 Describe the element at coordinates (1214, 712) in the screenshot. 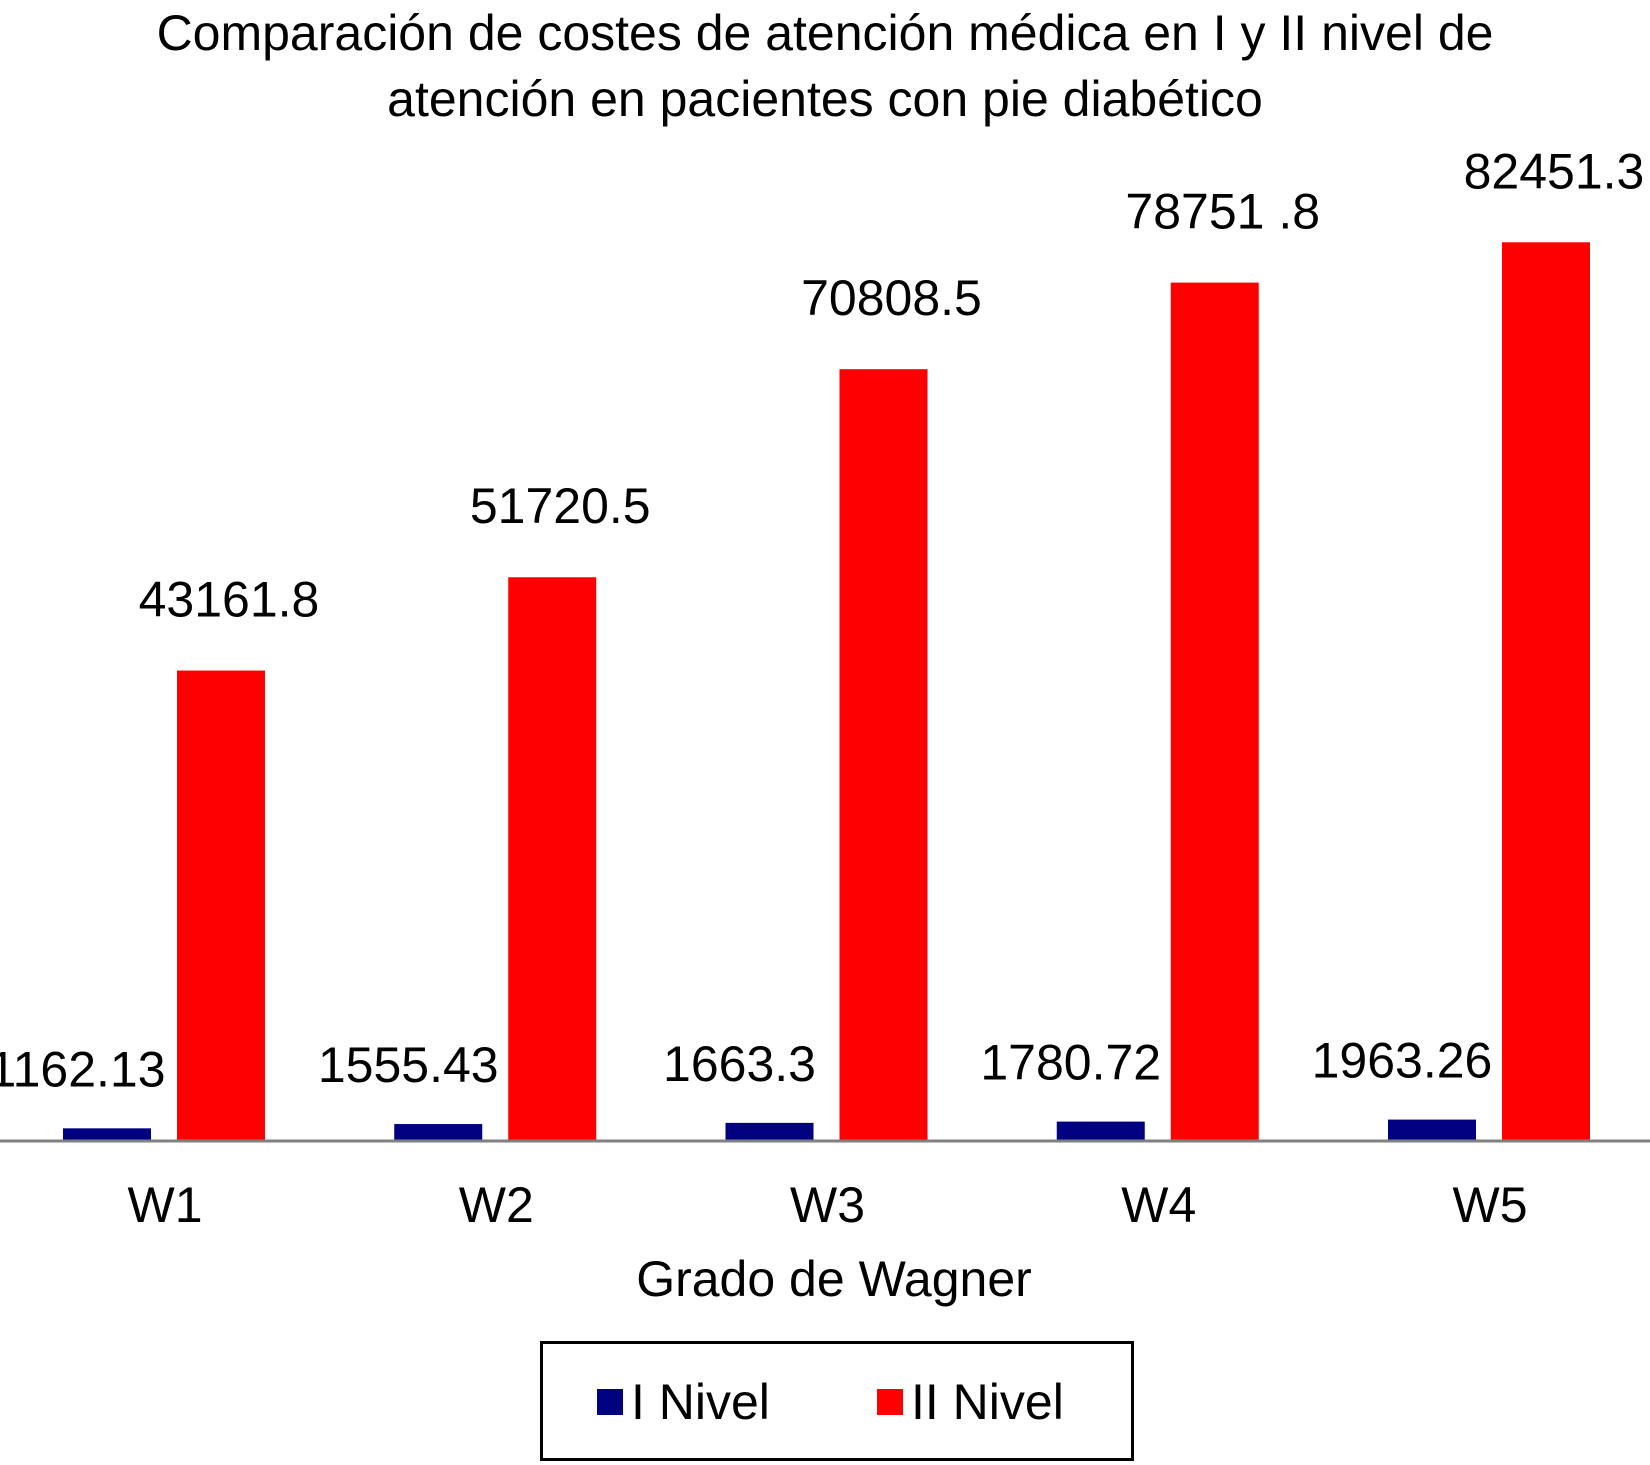

I see `bar-ii-nivel-w4` at that location.